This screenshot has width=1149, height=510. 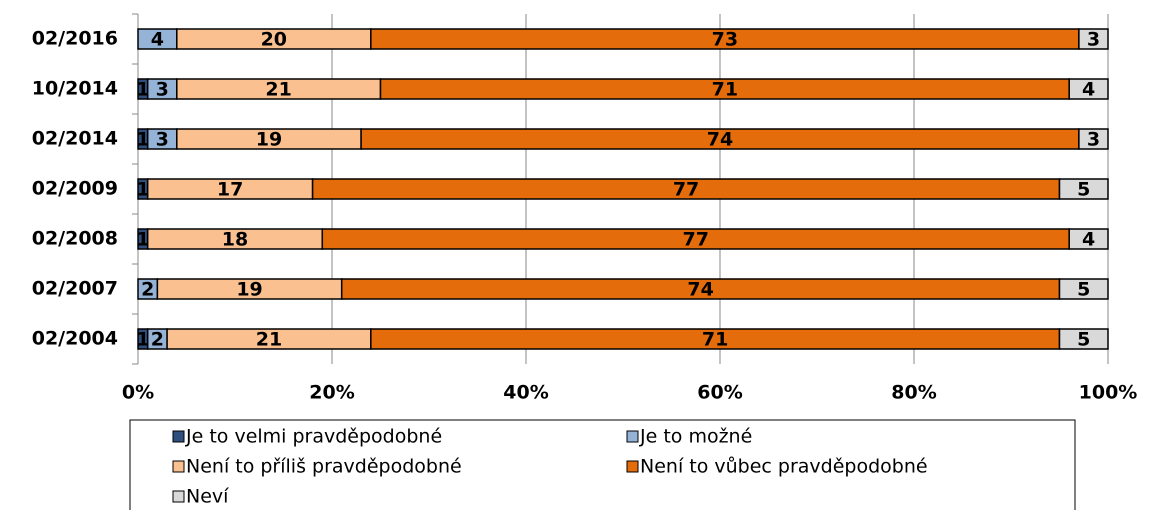 What do you see at coordinates (230, 190) in the screenshot?
I see `data-label: 17` at bounding box center [230, 190].